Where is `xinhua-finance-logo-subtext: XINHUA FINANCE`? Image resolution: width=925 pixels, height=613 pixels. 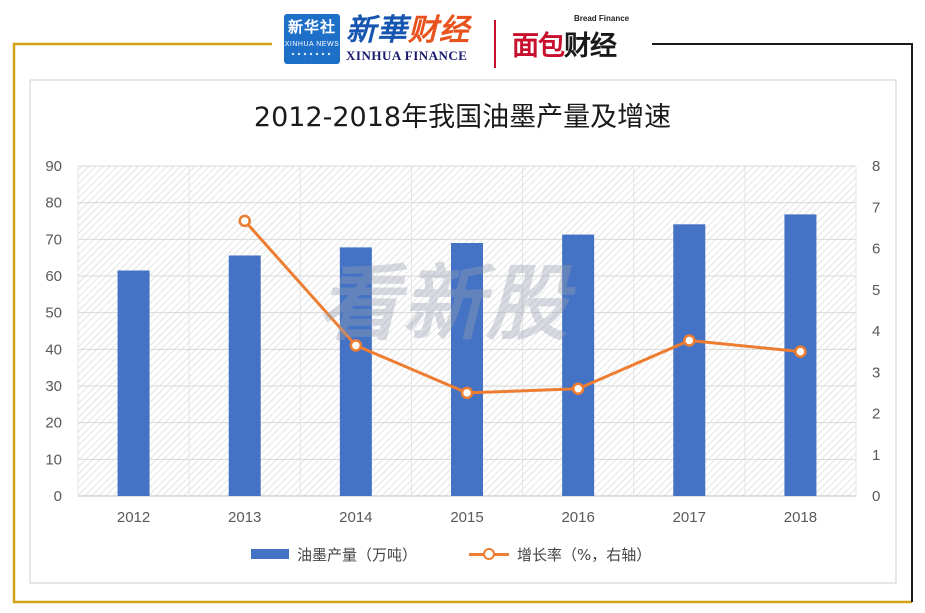
xinhua-finance-logo-subtext: XINHUA FINANCE is located at coordinates (407, 55).